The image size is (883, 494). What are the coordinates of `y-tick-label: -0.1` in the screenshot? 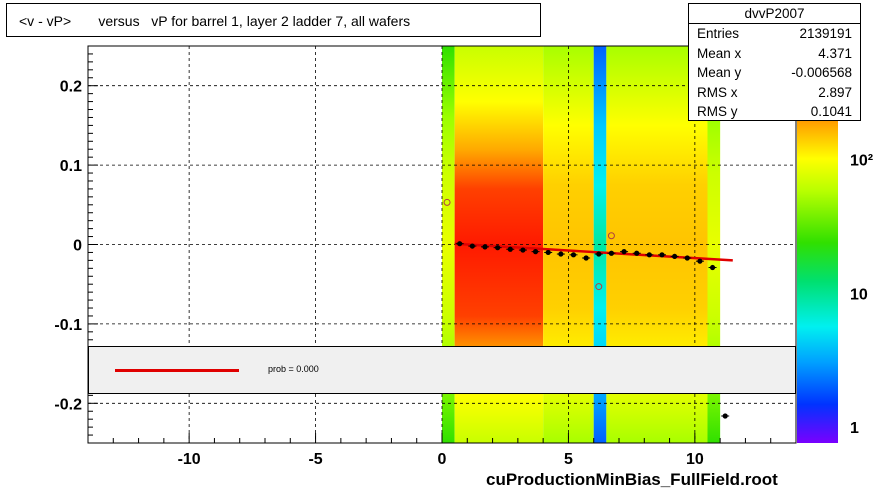 It's located at (68, 325).